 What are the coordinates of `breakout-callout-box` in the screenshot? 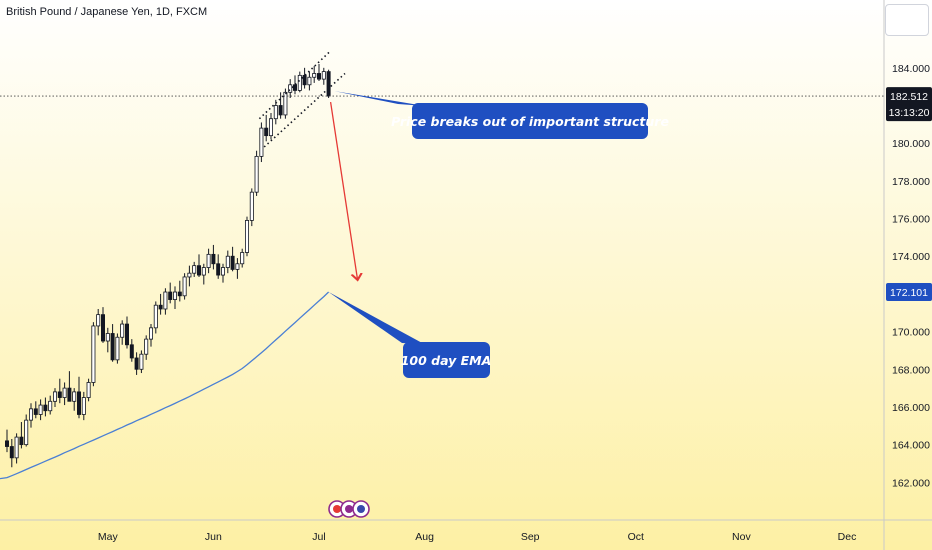 It's located at (530, 121).